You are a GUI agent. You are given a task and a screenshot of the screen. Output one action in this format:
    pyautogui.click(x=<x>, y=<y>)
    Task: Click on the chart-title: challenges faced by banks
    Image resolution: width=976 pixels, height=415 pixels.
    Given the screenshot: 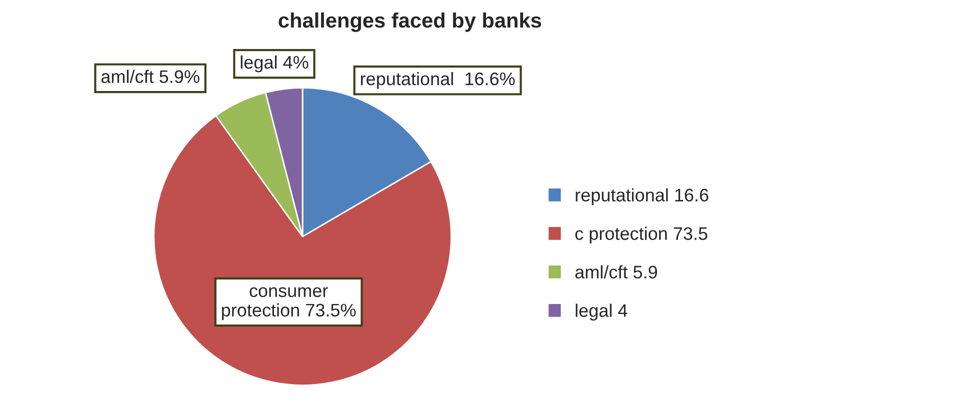 What is the action you would take?
    pyautogui.click(x=410, y=22)
    